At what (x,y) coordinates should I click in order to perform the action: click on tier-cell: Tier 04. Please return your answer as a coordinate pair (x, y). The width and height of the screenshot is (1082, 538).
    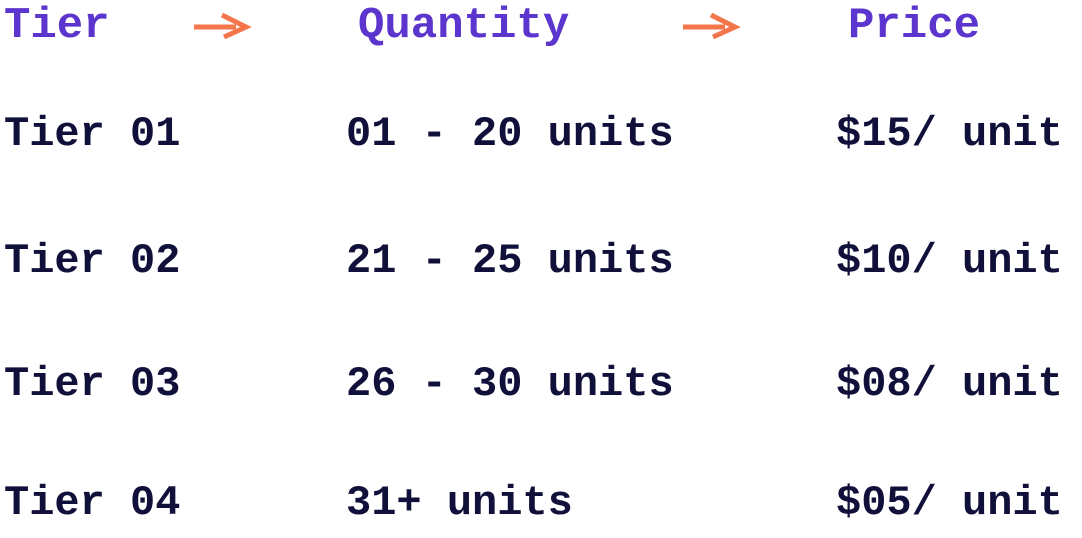
    Looking at the image, I should click on (92, 503).